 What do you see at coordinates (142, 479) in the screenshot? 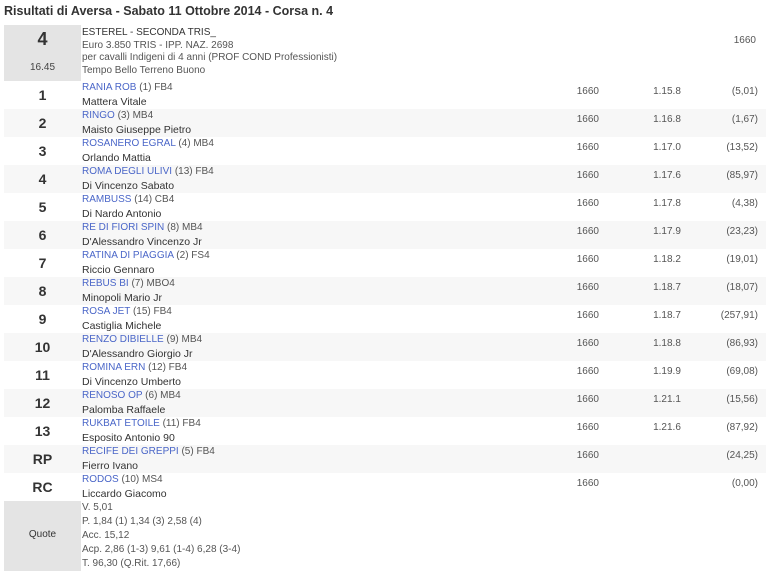
I see `horse-info: (10) MS4` at bounding box center [142, 479].